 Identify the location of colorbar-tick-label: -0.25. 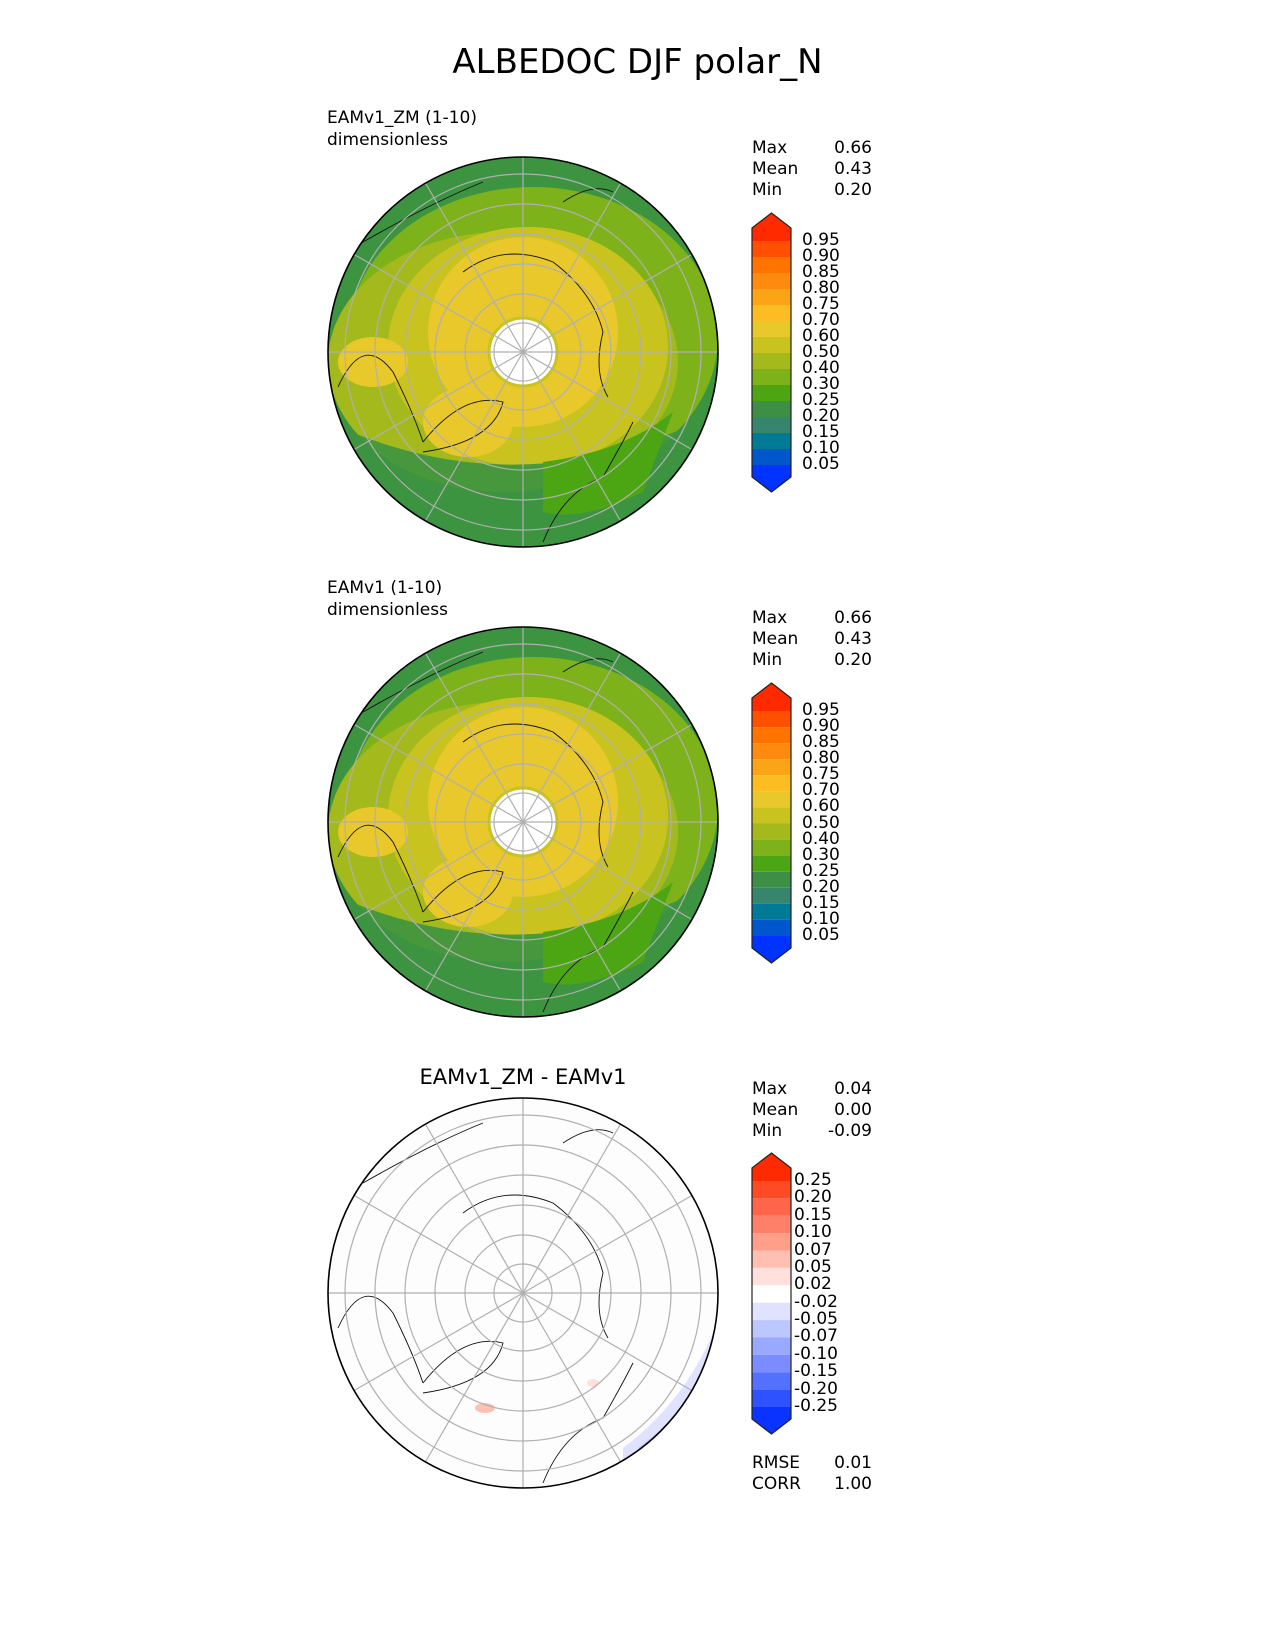
(816, 1406).